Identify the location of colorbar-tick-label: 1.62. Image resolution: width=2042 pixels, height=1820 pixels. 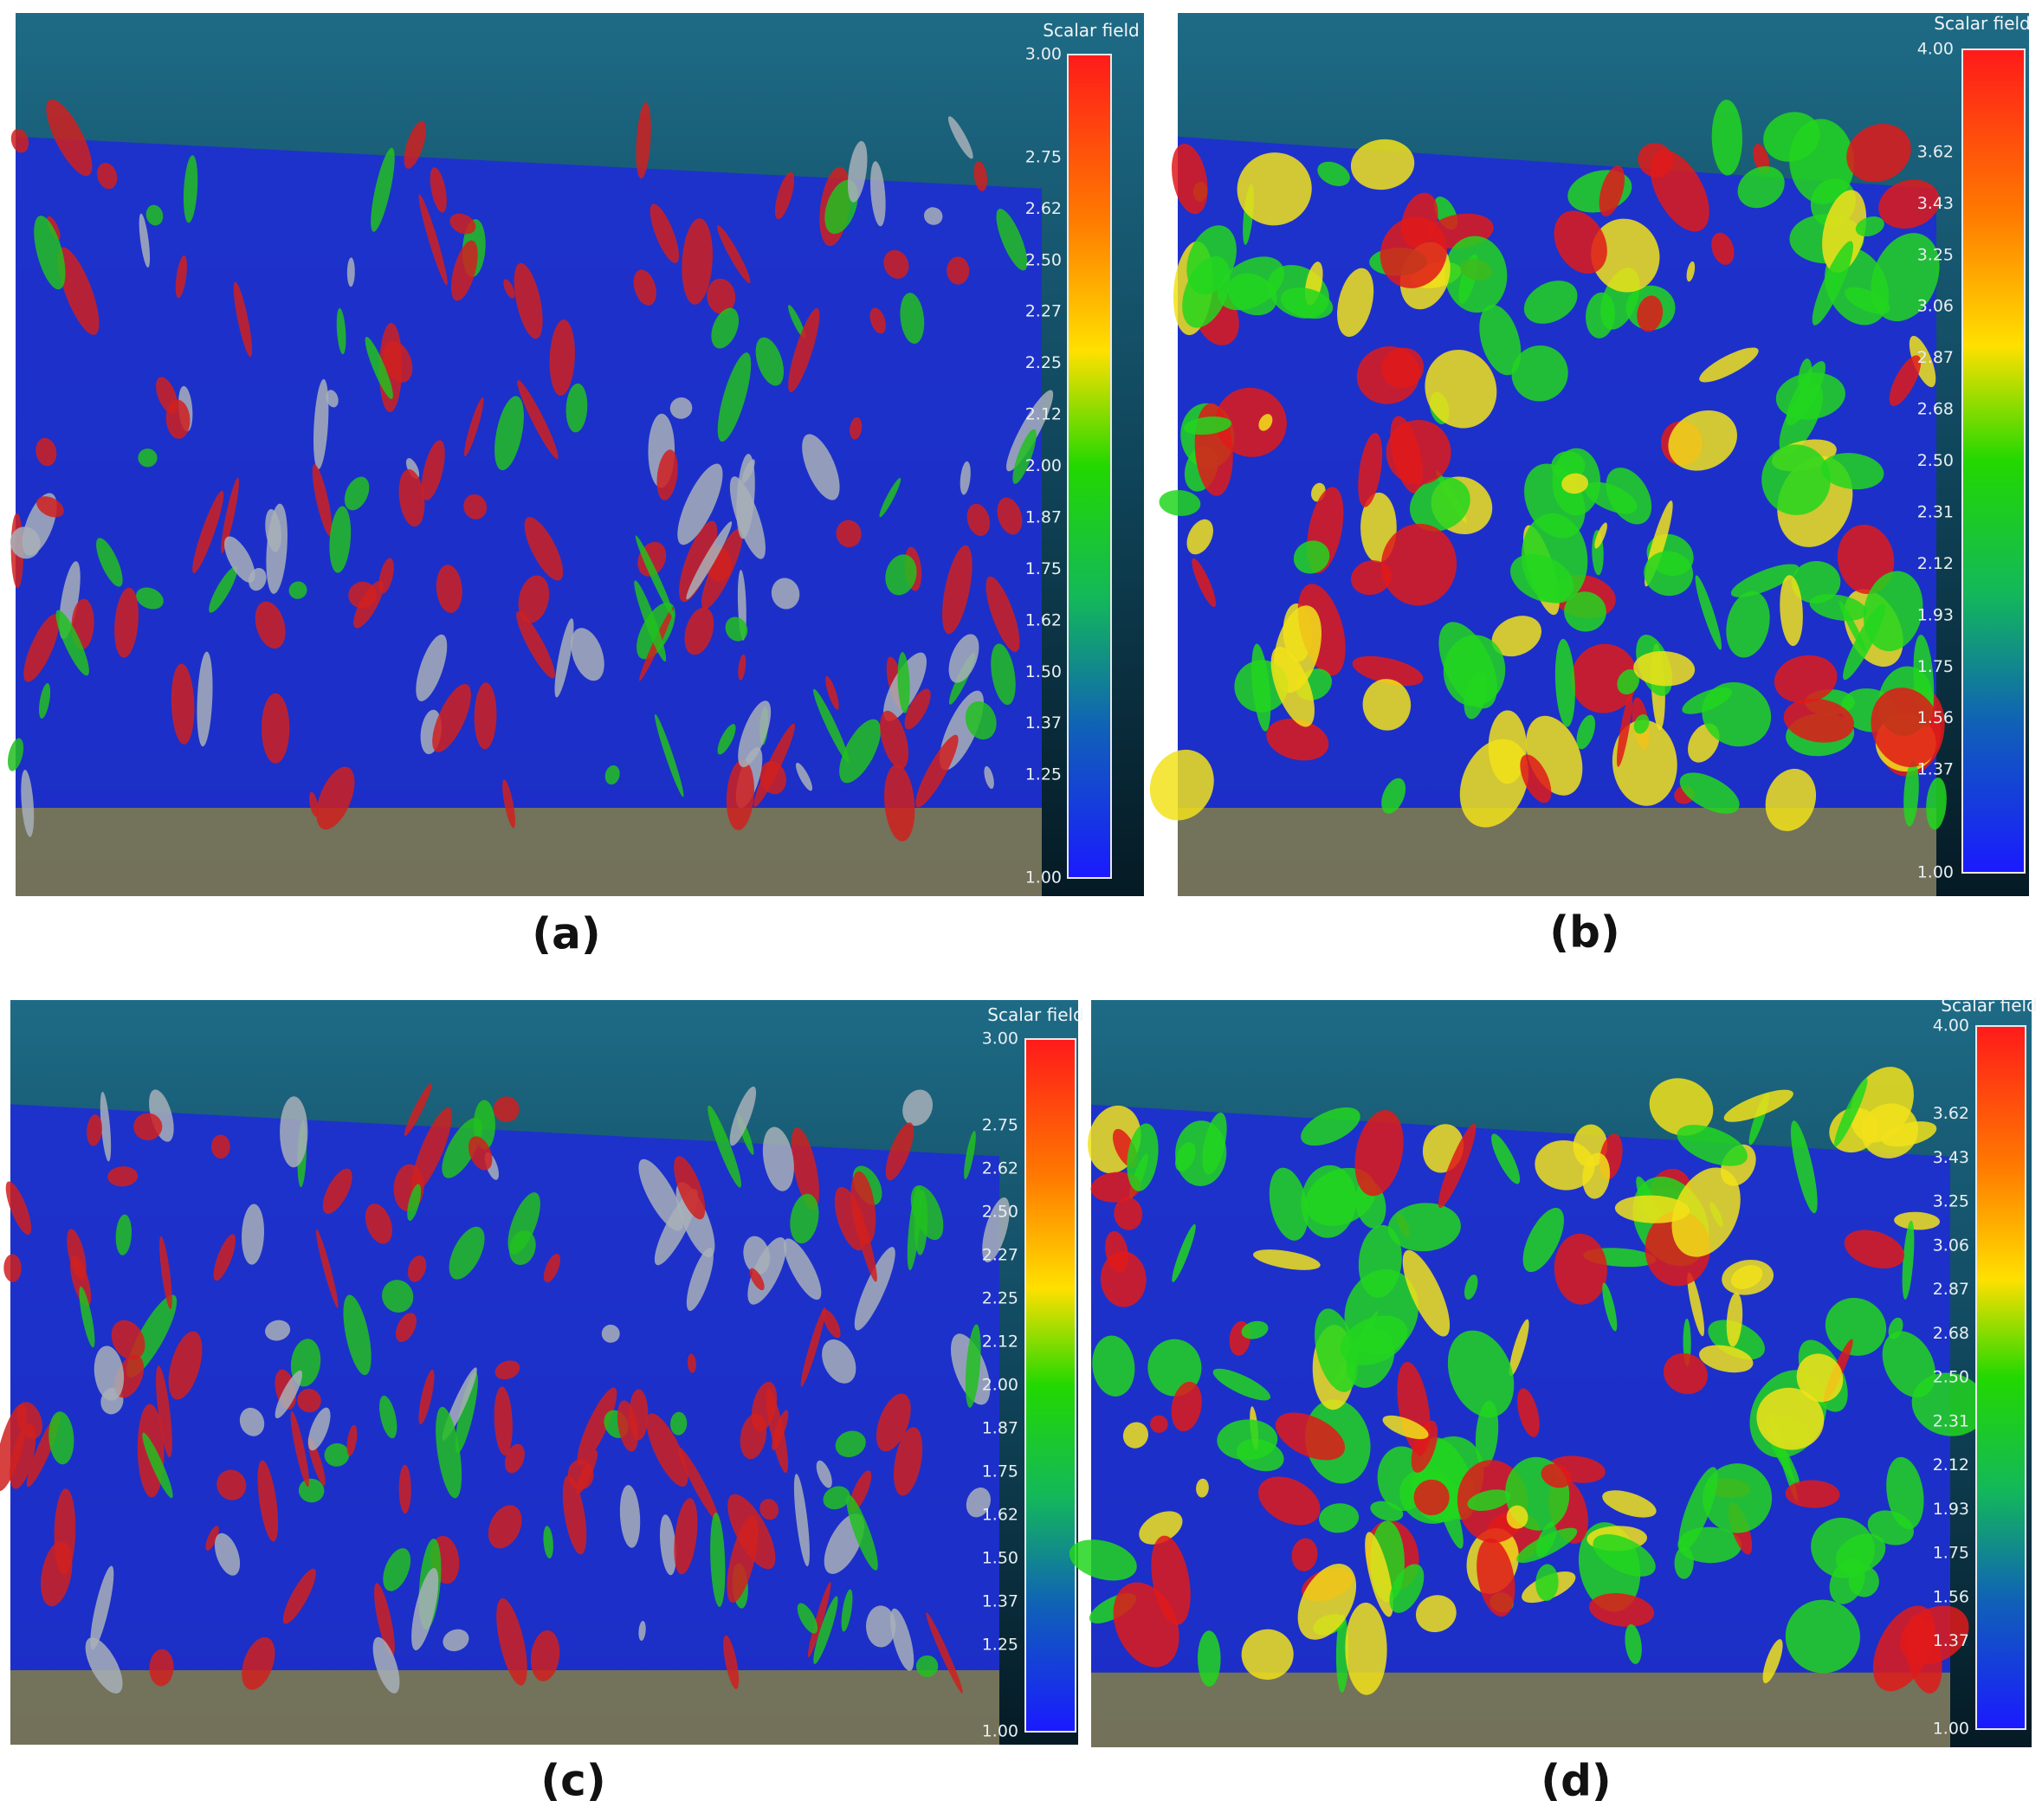
(1043, 619).